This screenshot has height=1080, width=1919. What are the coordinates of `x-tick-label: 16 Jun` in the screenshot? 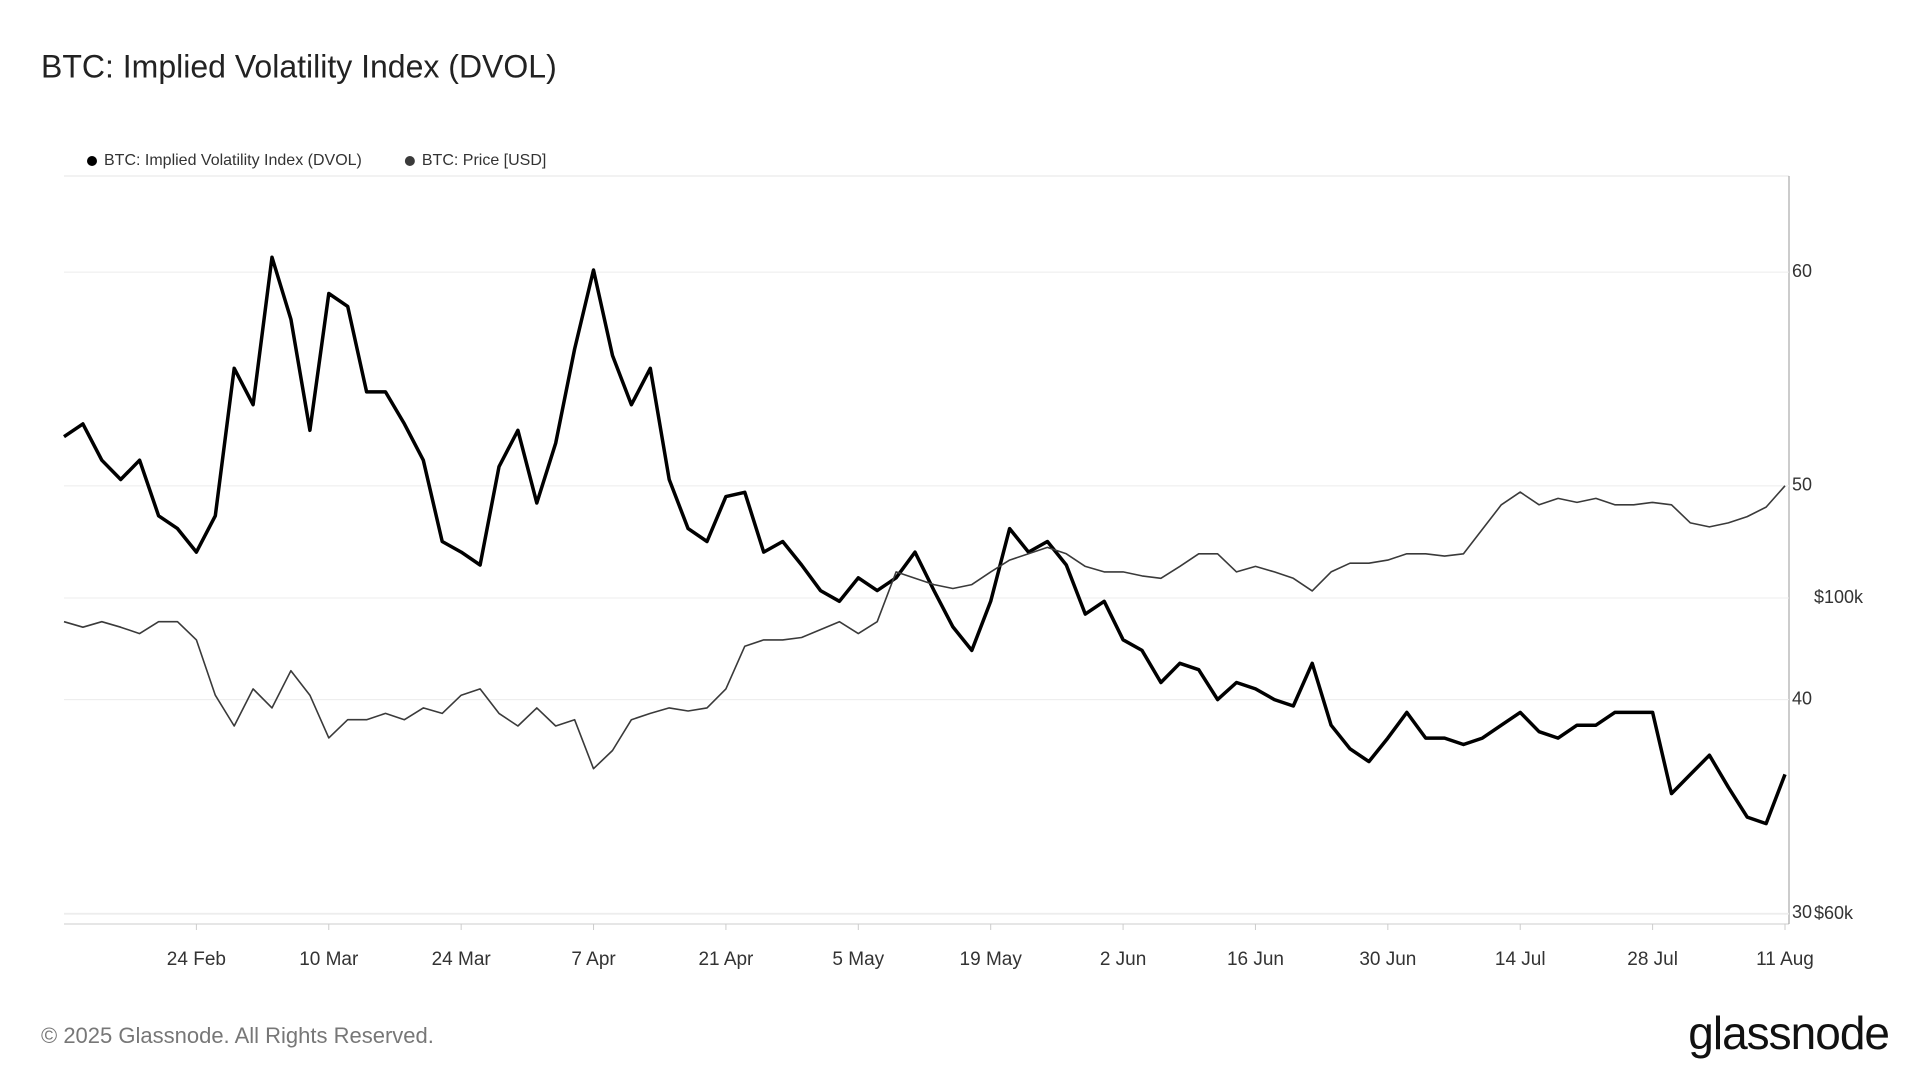 It's located at (1255, 959).